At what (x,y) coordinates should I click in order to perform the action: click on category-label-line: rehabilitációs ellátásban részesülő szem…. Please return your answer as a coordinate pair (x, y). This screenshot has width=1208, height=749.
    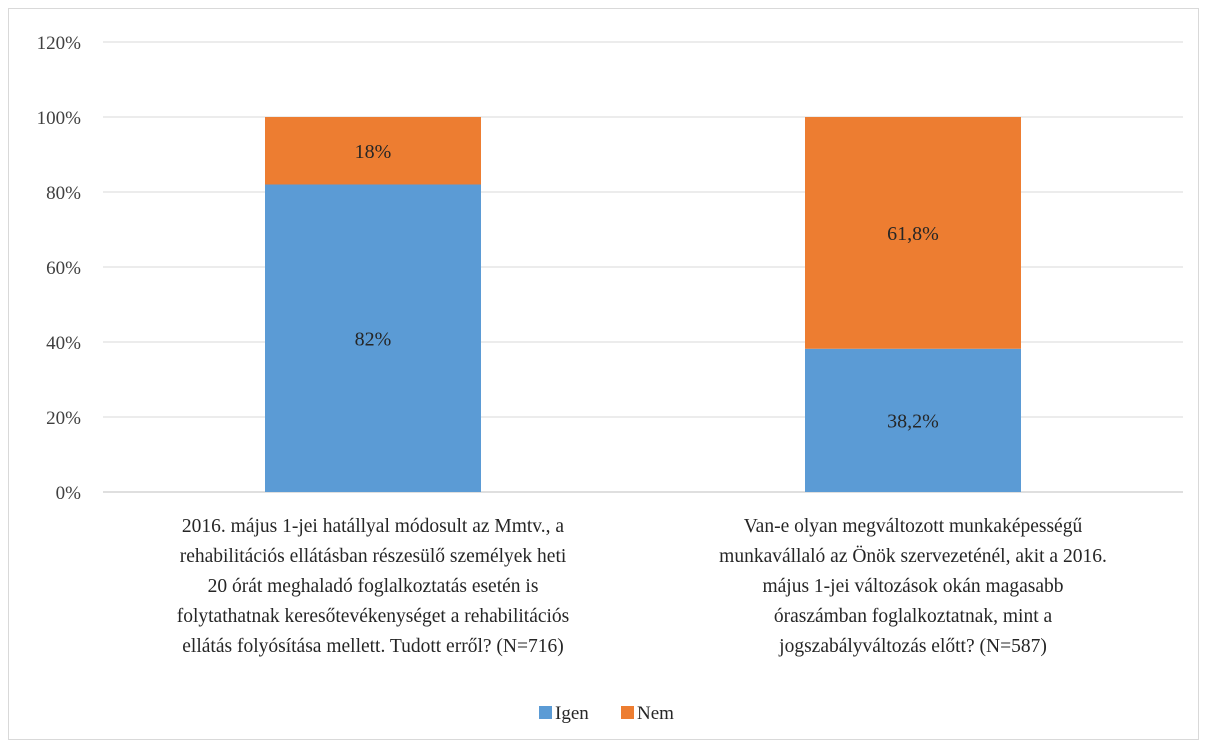
    Looking at the image, I should click on (373, 556).